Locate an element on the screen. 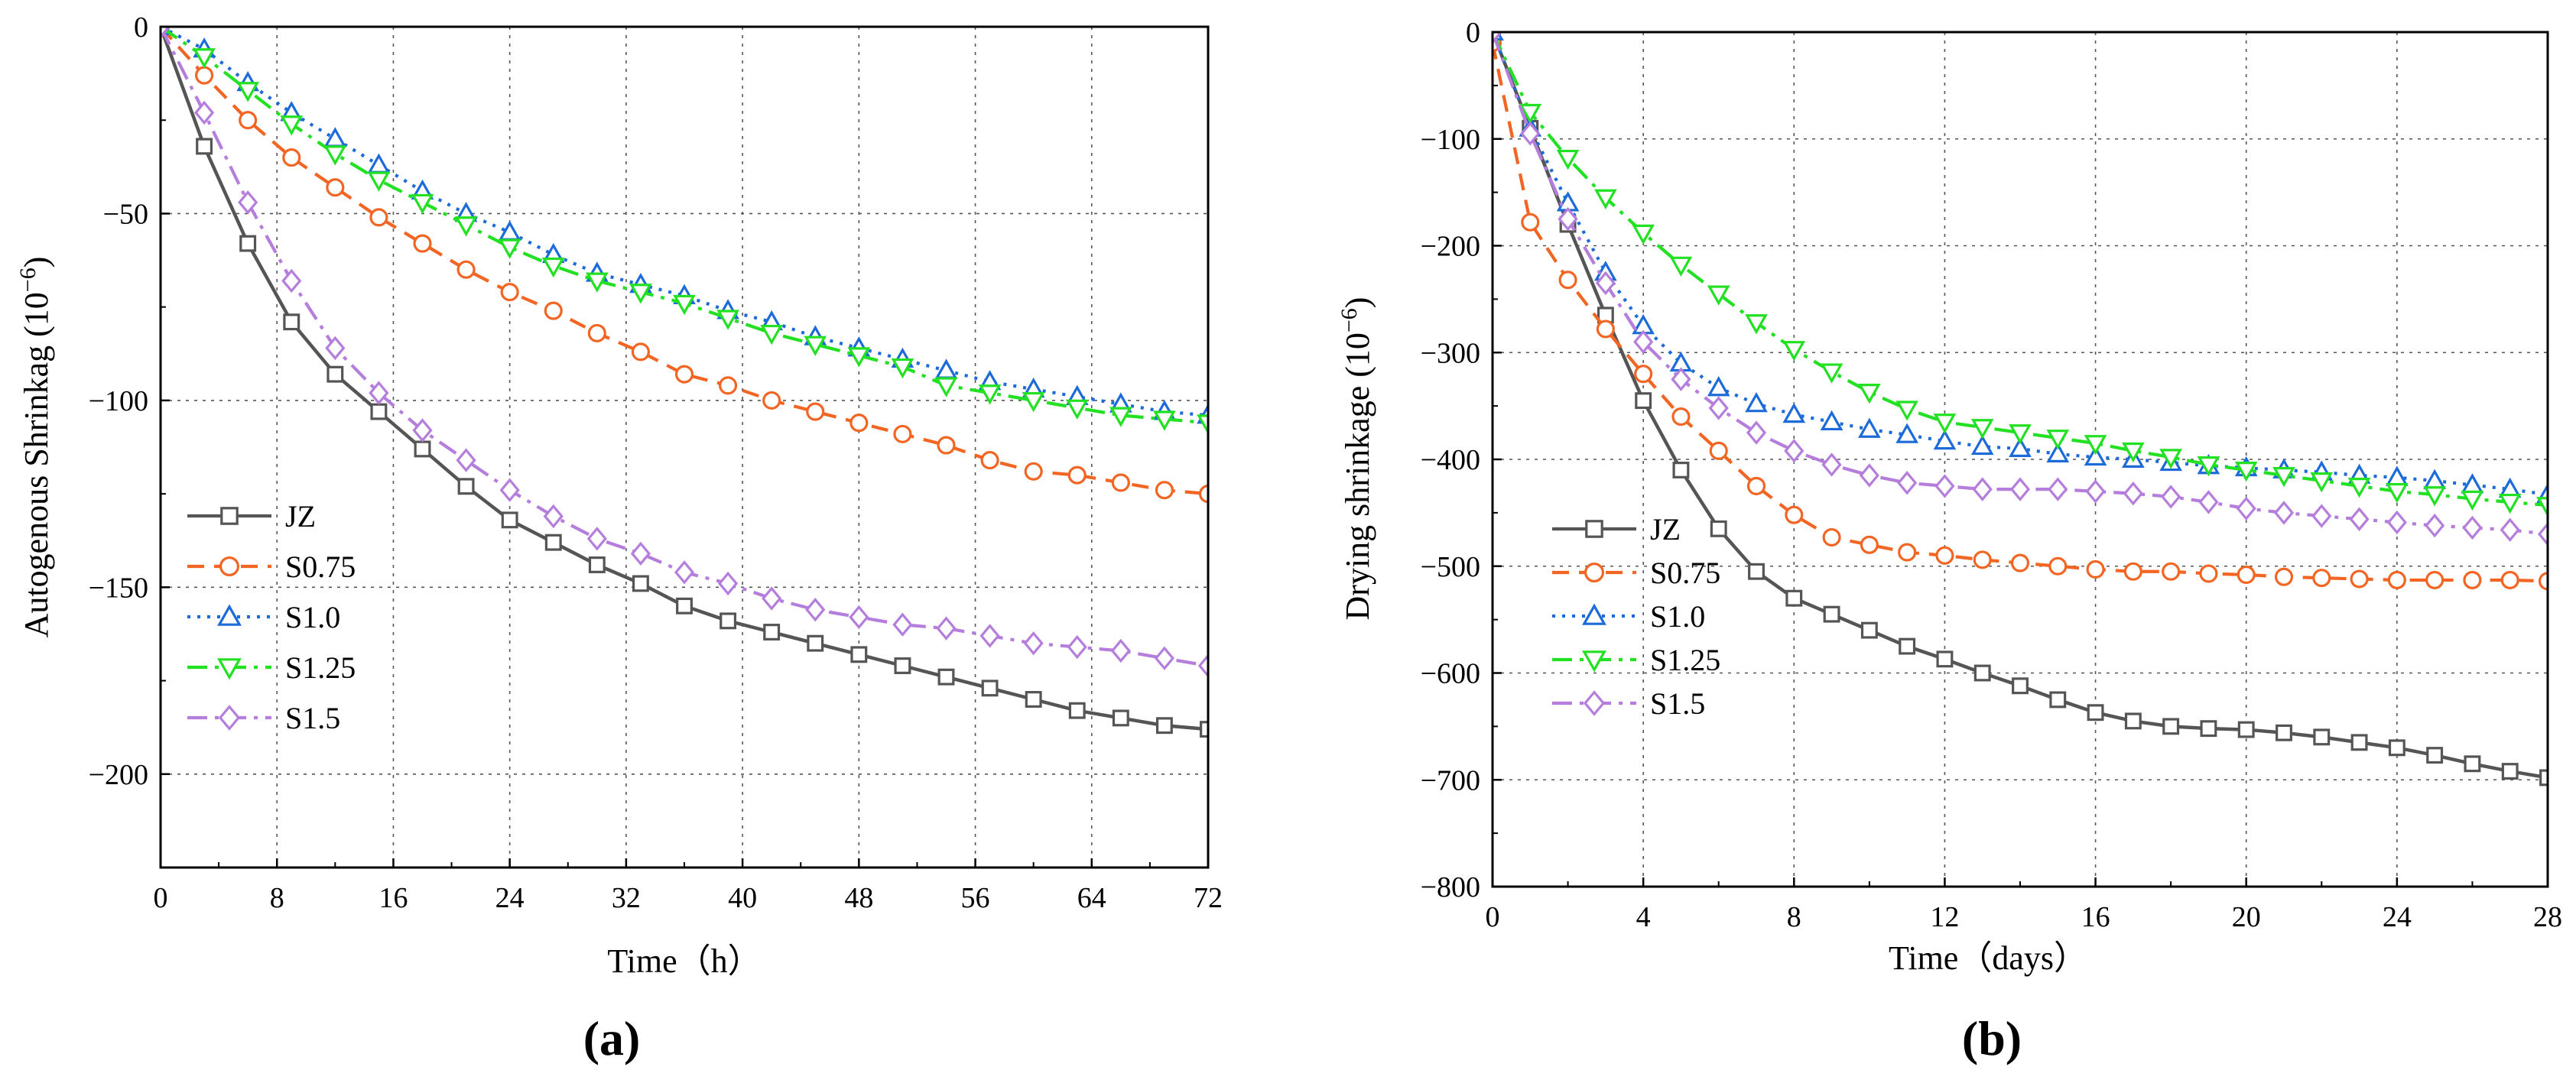 This screenshot has width=2576, height=1080. chart-a-series-S1.25-point-2 is located at coordinates (248, 92).